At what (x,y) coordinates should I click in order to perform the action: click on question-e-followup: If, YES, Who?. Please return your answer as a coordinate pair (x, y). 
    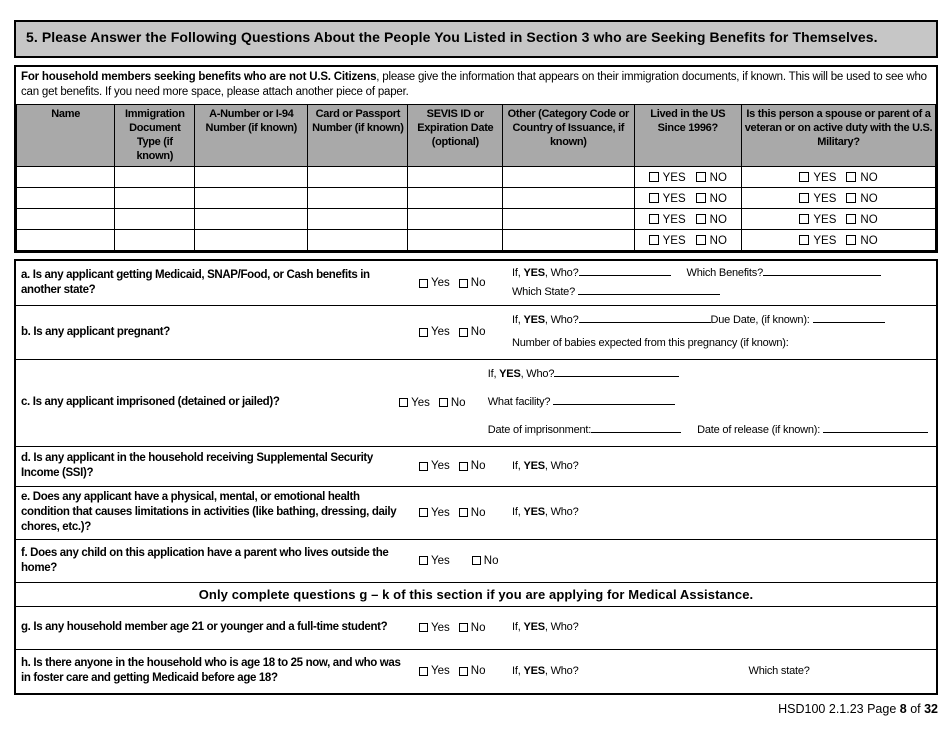
    Looking at the image, I should click on (720, 513).